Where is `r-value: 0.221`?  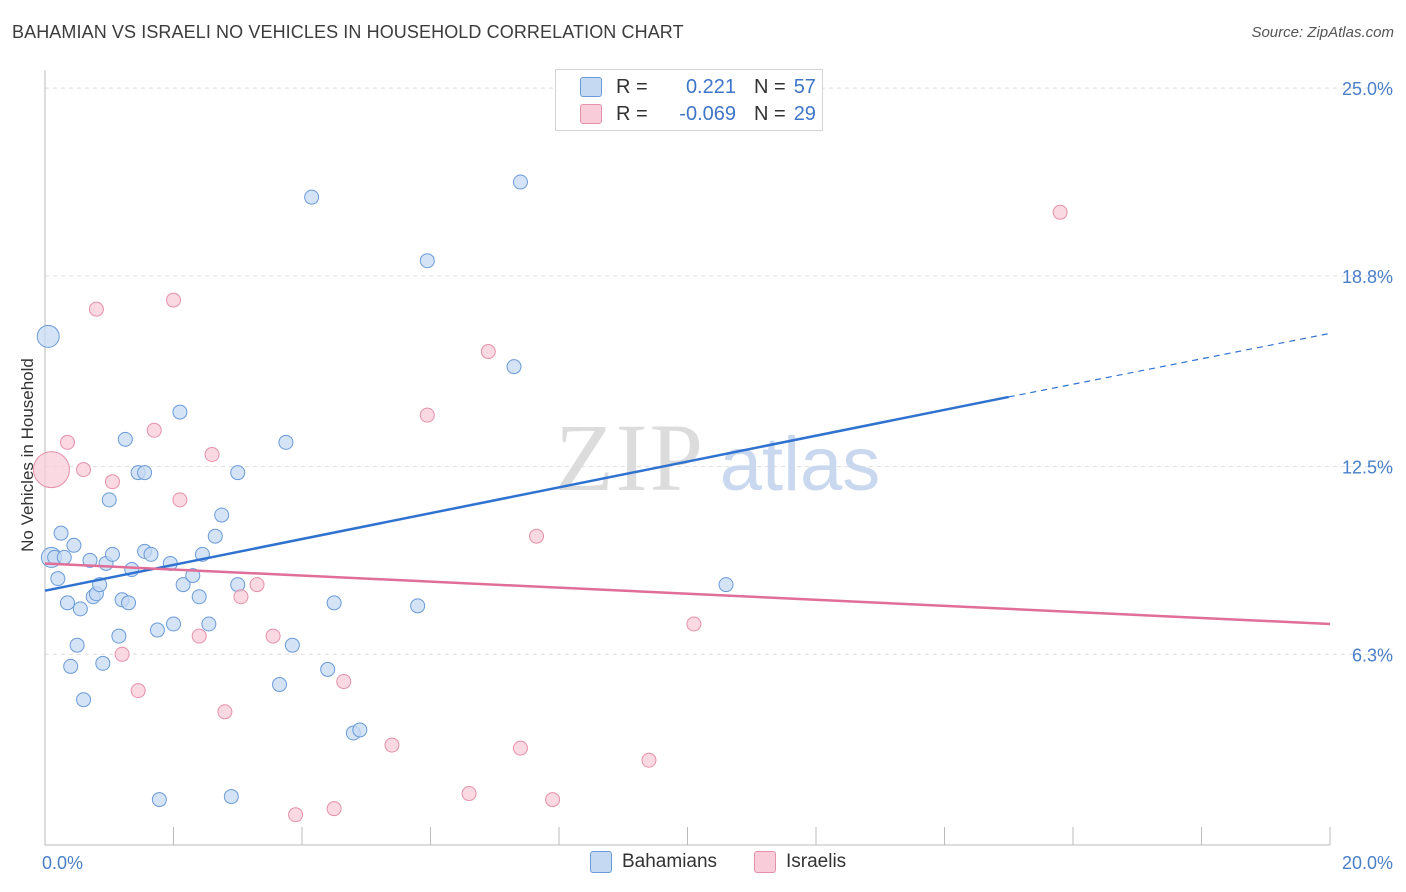 r-value: 0.221 is located at coordinates (710, 86).